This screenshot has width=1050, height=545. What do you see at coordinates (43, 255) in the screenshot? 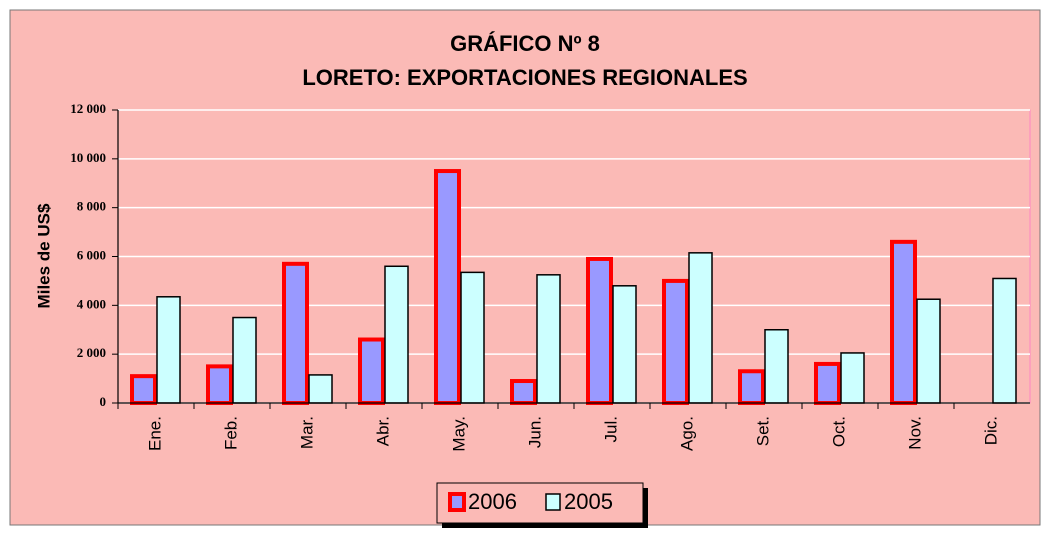
I see `y-axis-label: Miles de US$` at bounding box center [43, 255].